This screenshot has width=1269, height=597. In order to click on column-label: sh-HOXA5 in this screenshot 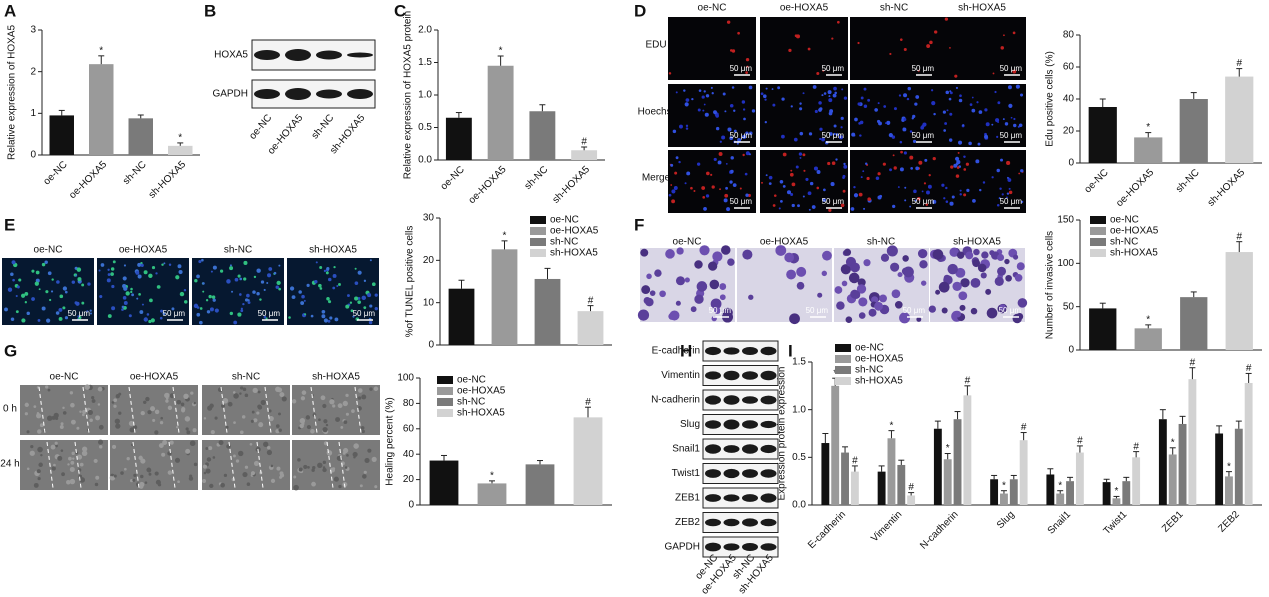, I will do `click(333, 250)`.